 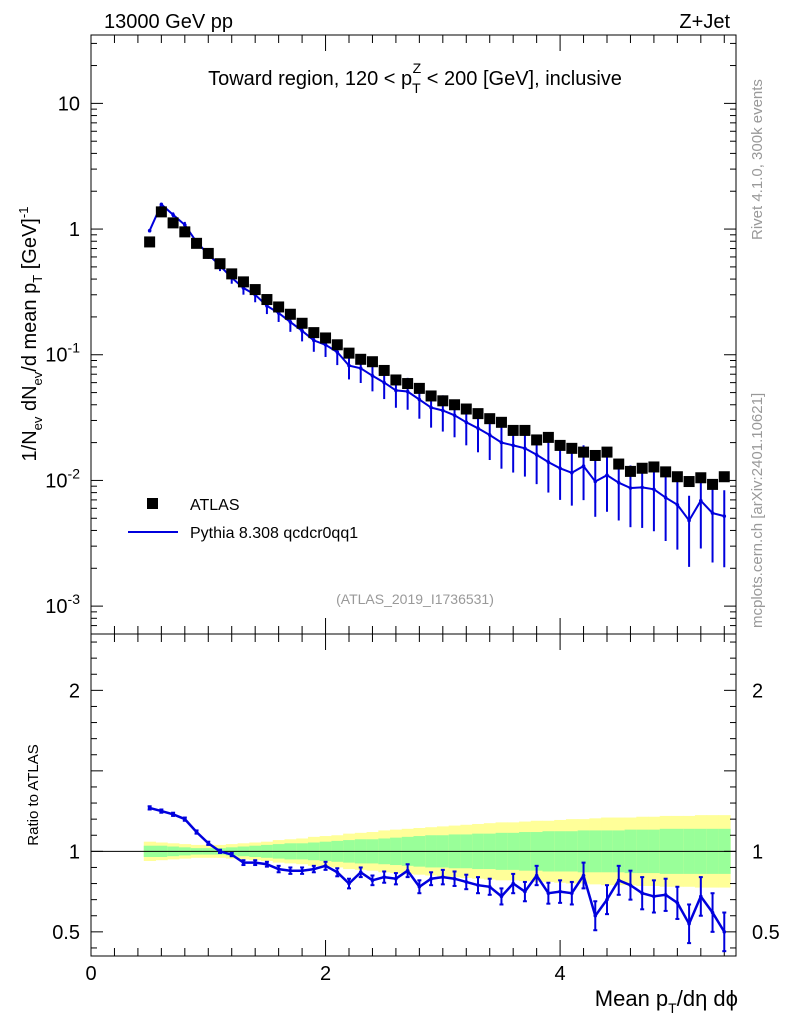 What do you see at coordinates (416, 88) in the screenshot?
I see `main-title-sub: T` at bounding box center [416, 88].